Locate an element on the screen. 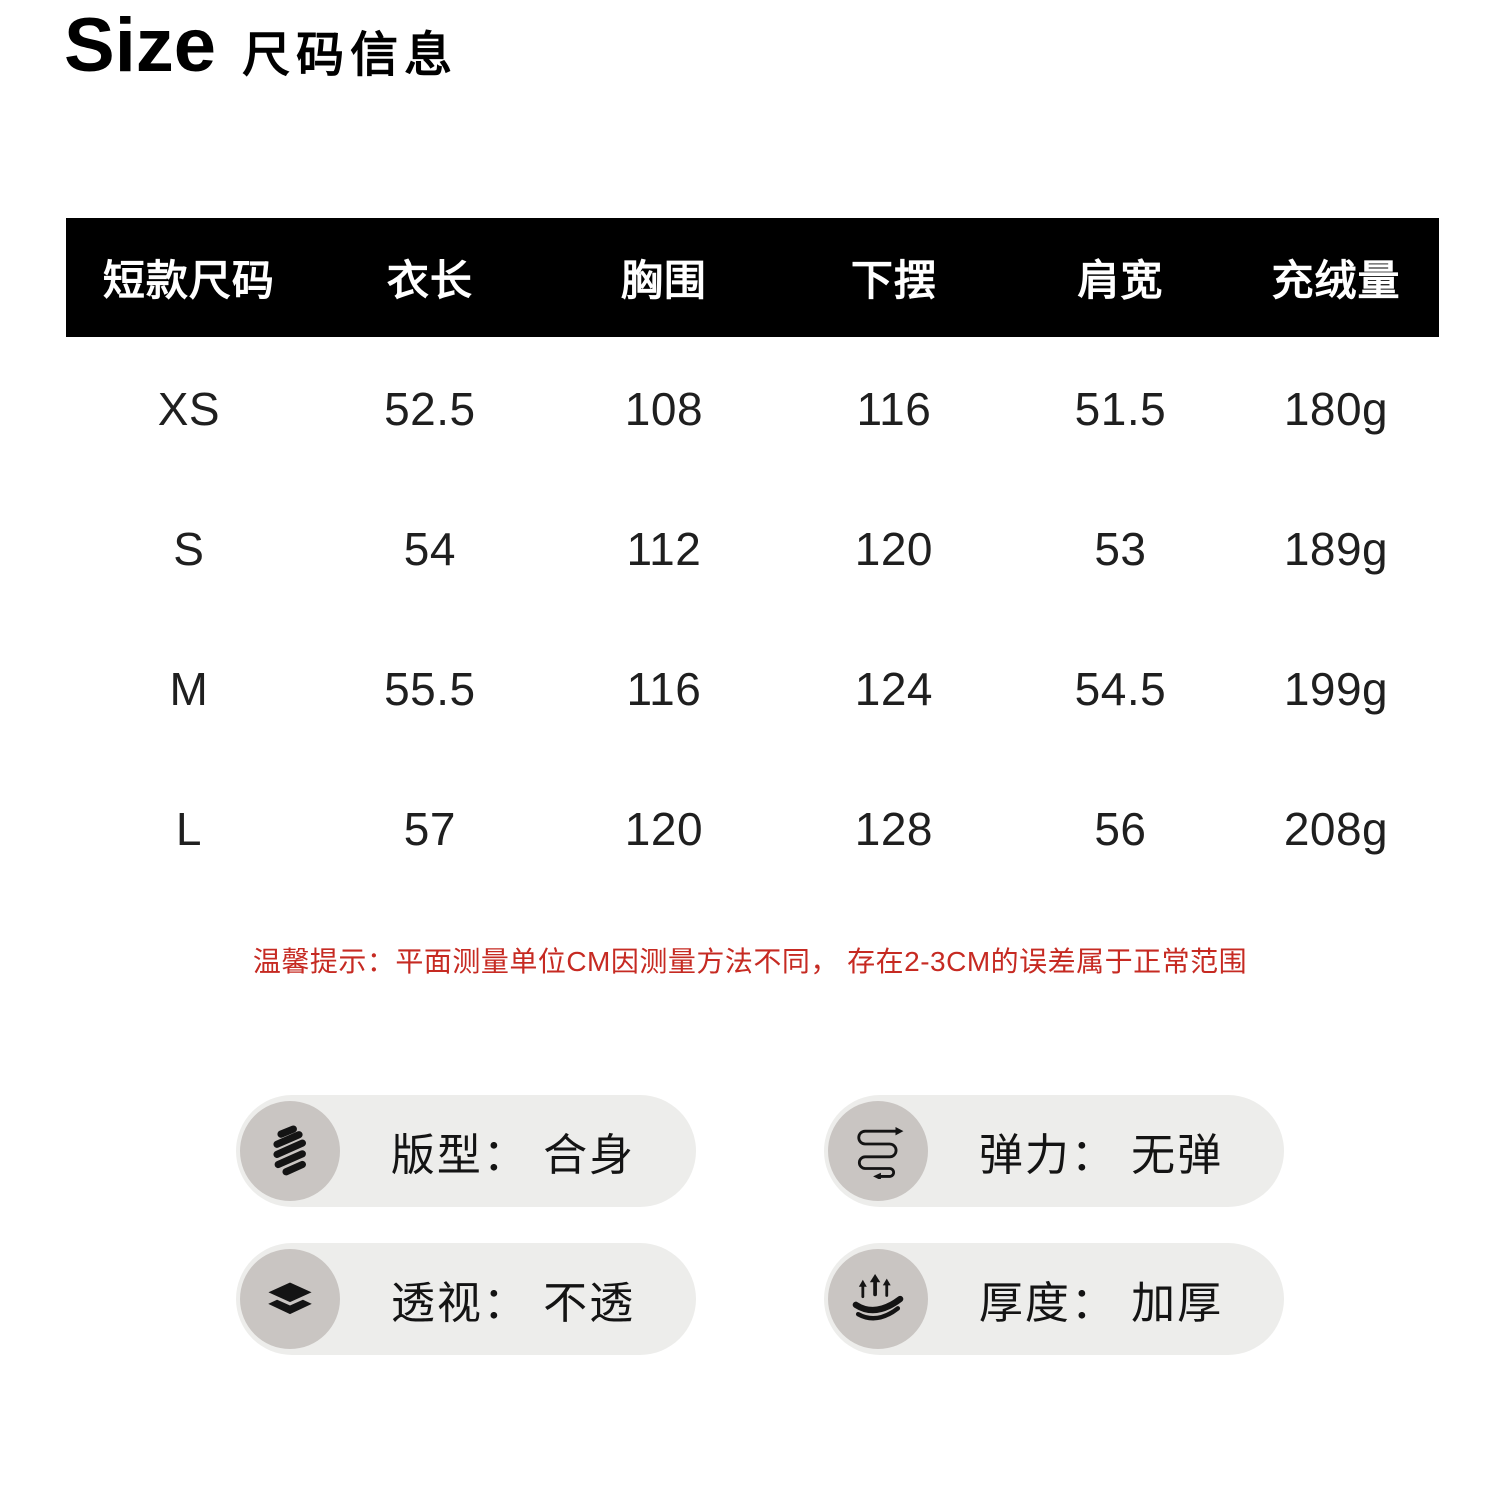 Image resolution: width=1500 pixels, height=1486 pixels. badge-stretch: 弹力： 无弹 is located at coordinates (1054, 1151).